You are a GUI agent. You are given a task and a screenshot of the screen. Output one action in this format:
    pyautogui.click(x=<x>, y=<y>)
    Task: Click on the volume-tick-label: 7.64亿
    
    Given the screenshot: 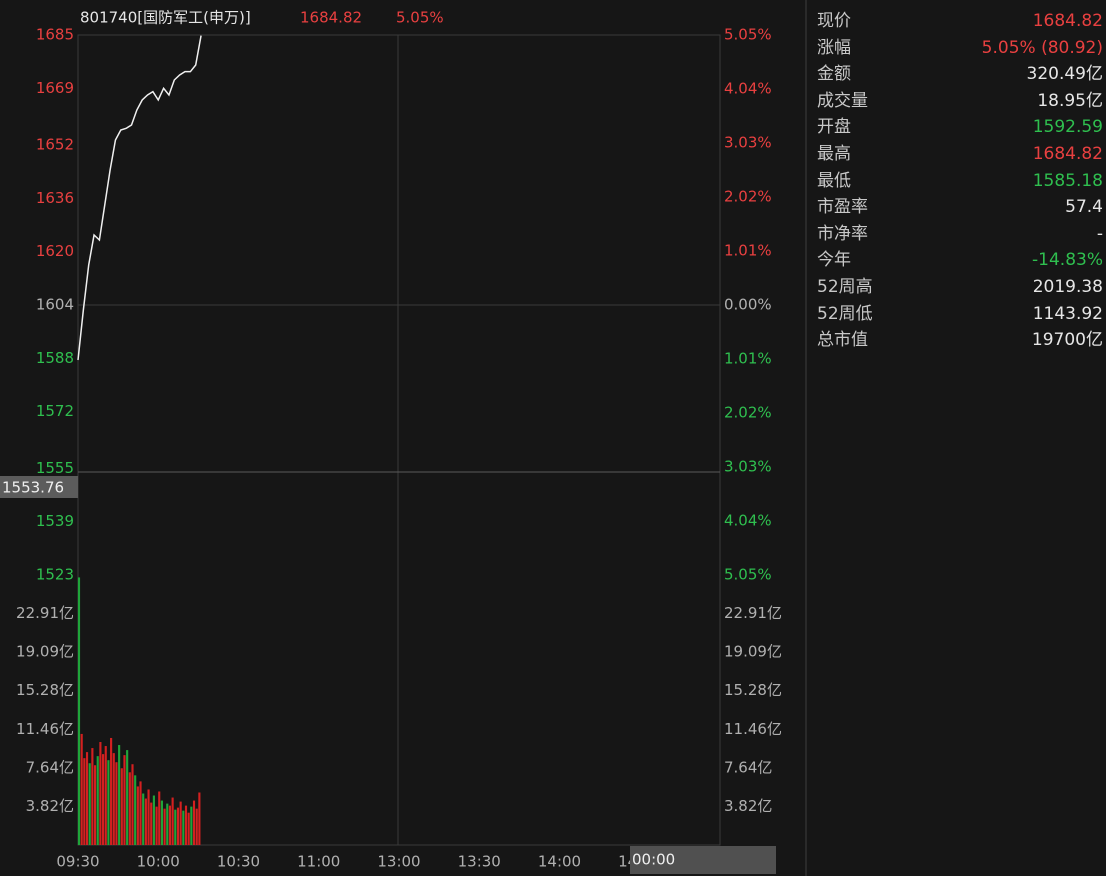 What is the action you would take?
    pyautogui.click(x=50, y=767)
    